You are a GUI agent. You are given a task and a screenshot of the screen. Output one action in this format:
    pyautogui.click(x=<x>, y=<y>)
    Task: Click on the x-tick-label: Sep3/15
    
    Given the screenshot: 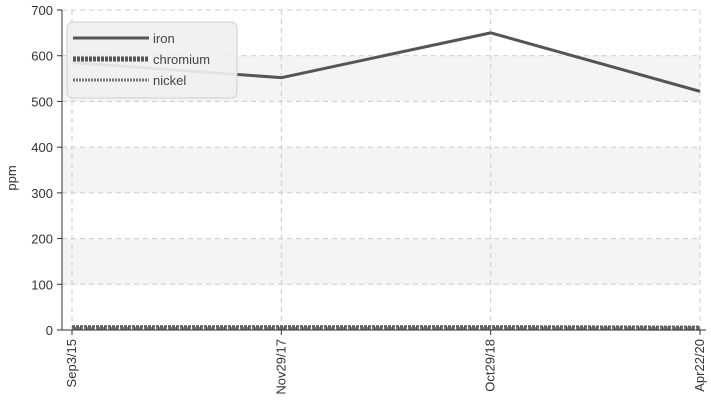 What is the action you would take?
    pyautogui.click(x=71, y=363)
    